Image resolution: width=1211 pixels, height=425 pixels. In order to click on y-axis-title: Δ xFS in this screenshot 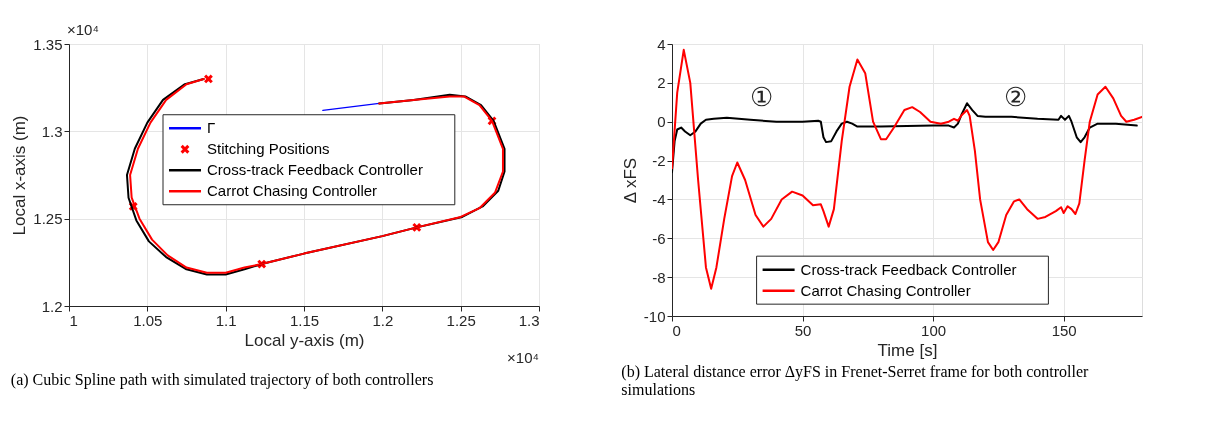, I will do `click(630, 180)`.